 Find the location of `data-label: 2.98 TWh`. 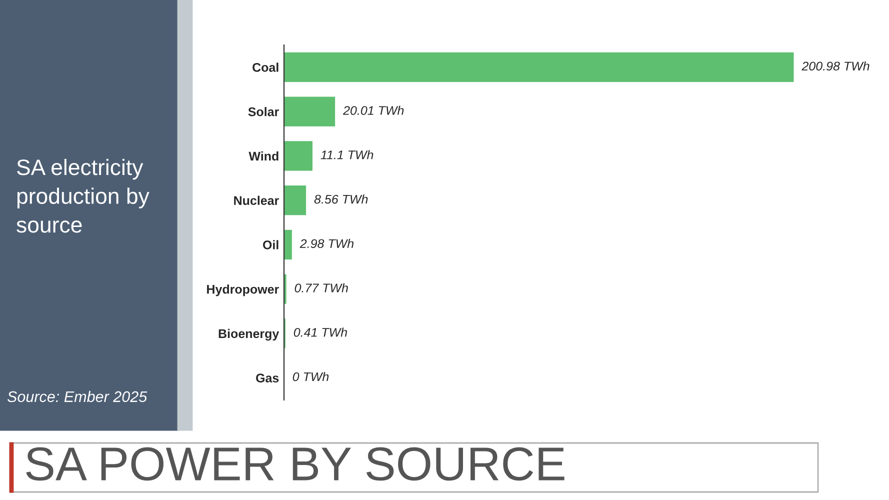

data-label: 2.98 TWh is located at coordinates (327, 243).